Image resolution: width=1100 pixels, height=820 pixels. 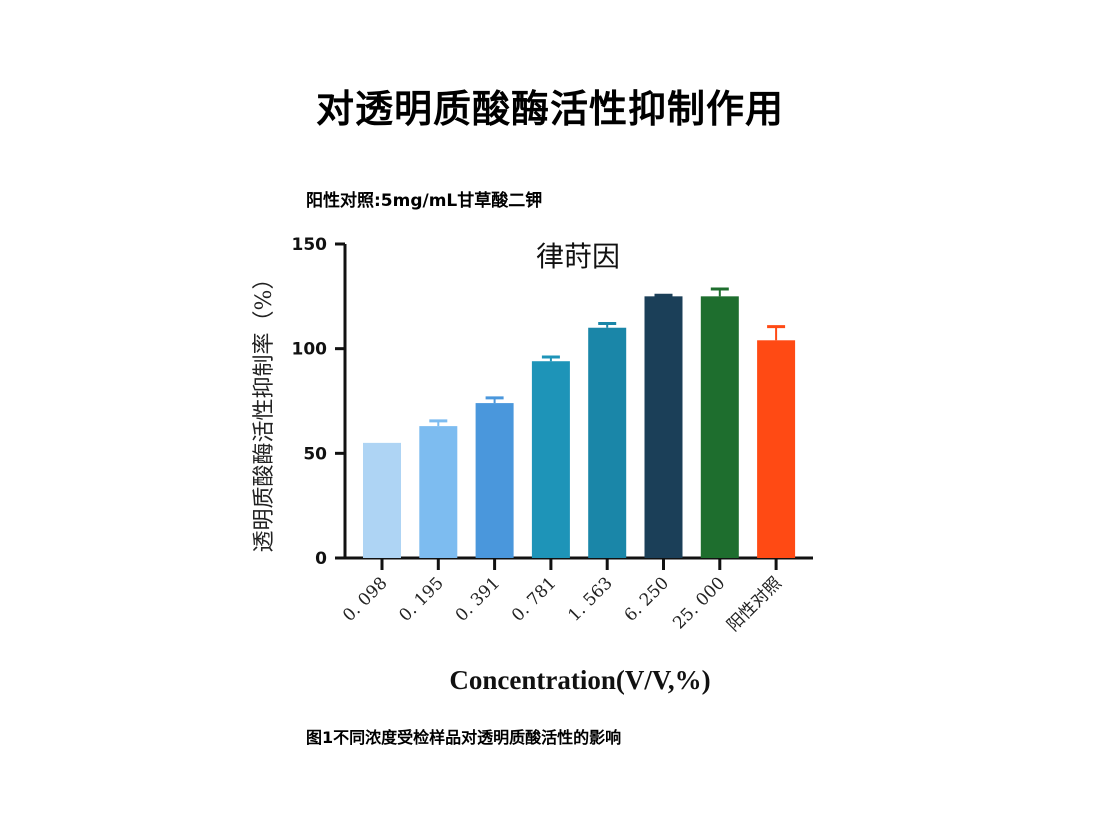 I want to click on x-tick-label: 阳性对照, so click(x=754, y=604).